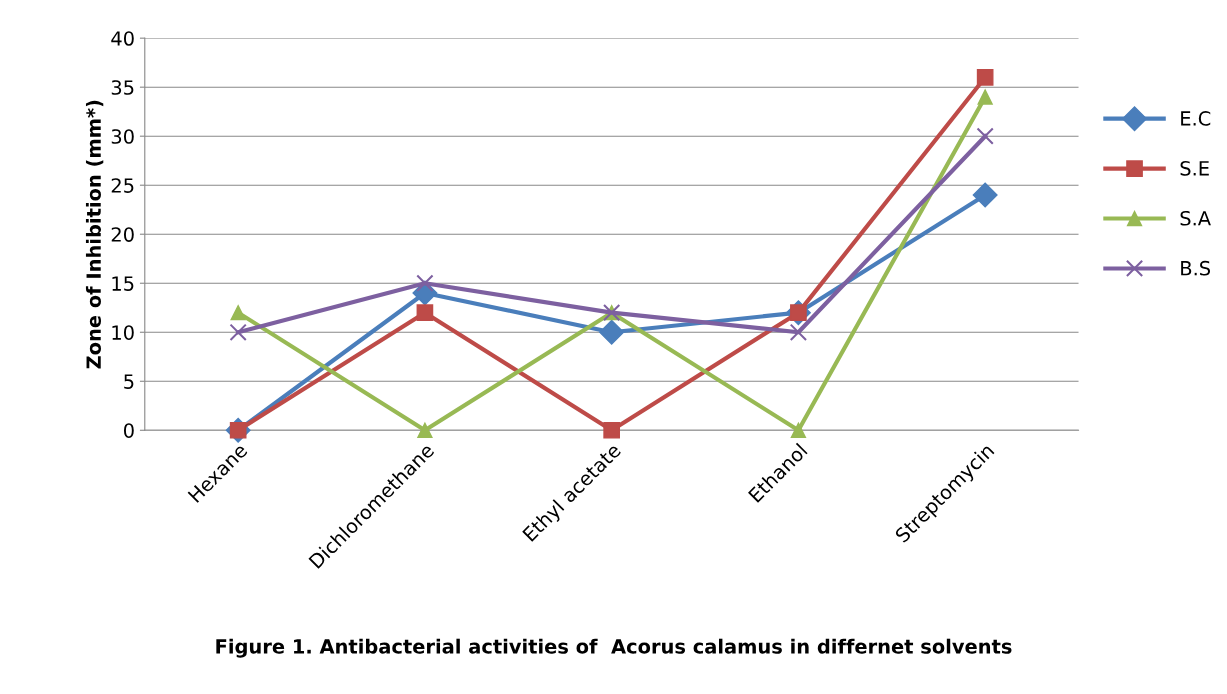 The height and width of the screenshot is (694, 1227). I want to click on y-tick-label: 10, so click(123, 332).